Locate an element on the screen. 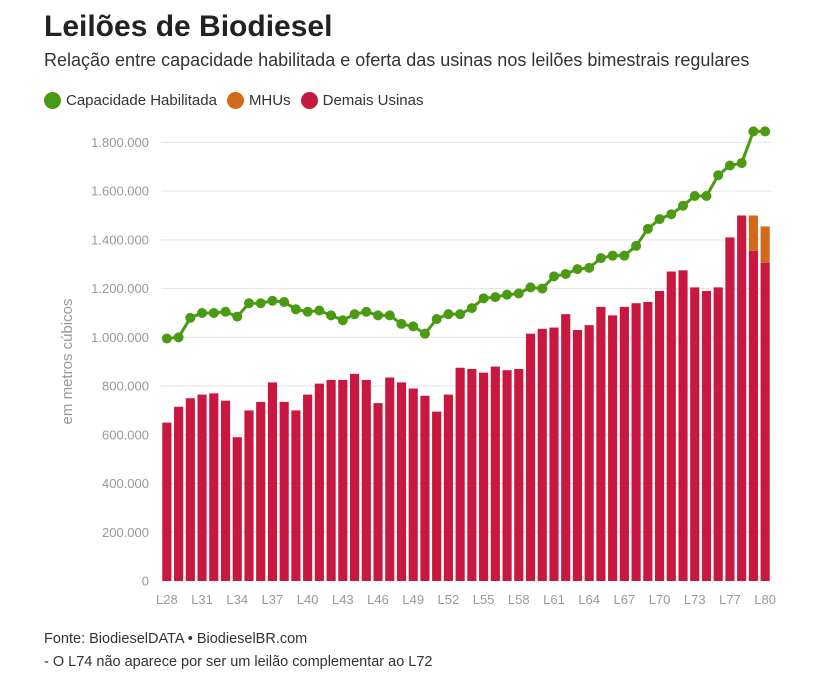  legend-label-capacidade: Capacidade Habilitada is located at coordinates (141, 100).